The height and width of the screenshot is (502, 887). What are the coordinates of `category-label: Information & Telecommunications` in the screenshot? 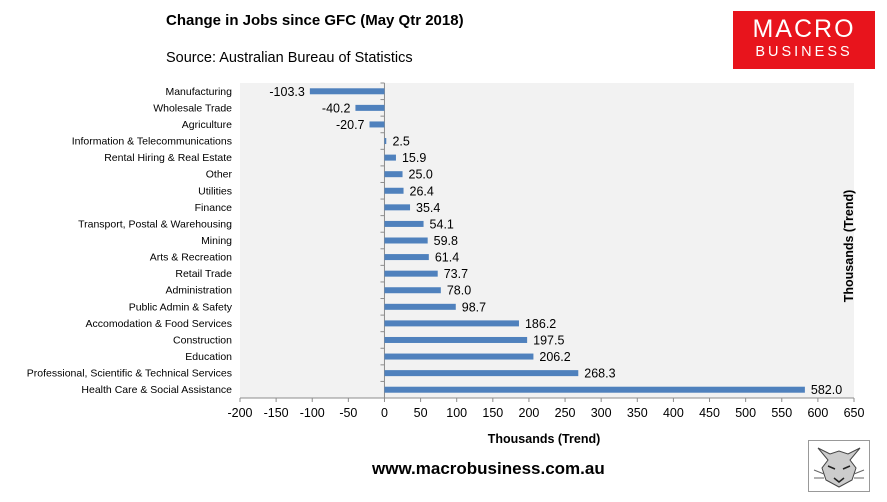 It's located at (152, 142).